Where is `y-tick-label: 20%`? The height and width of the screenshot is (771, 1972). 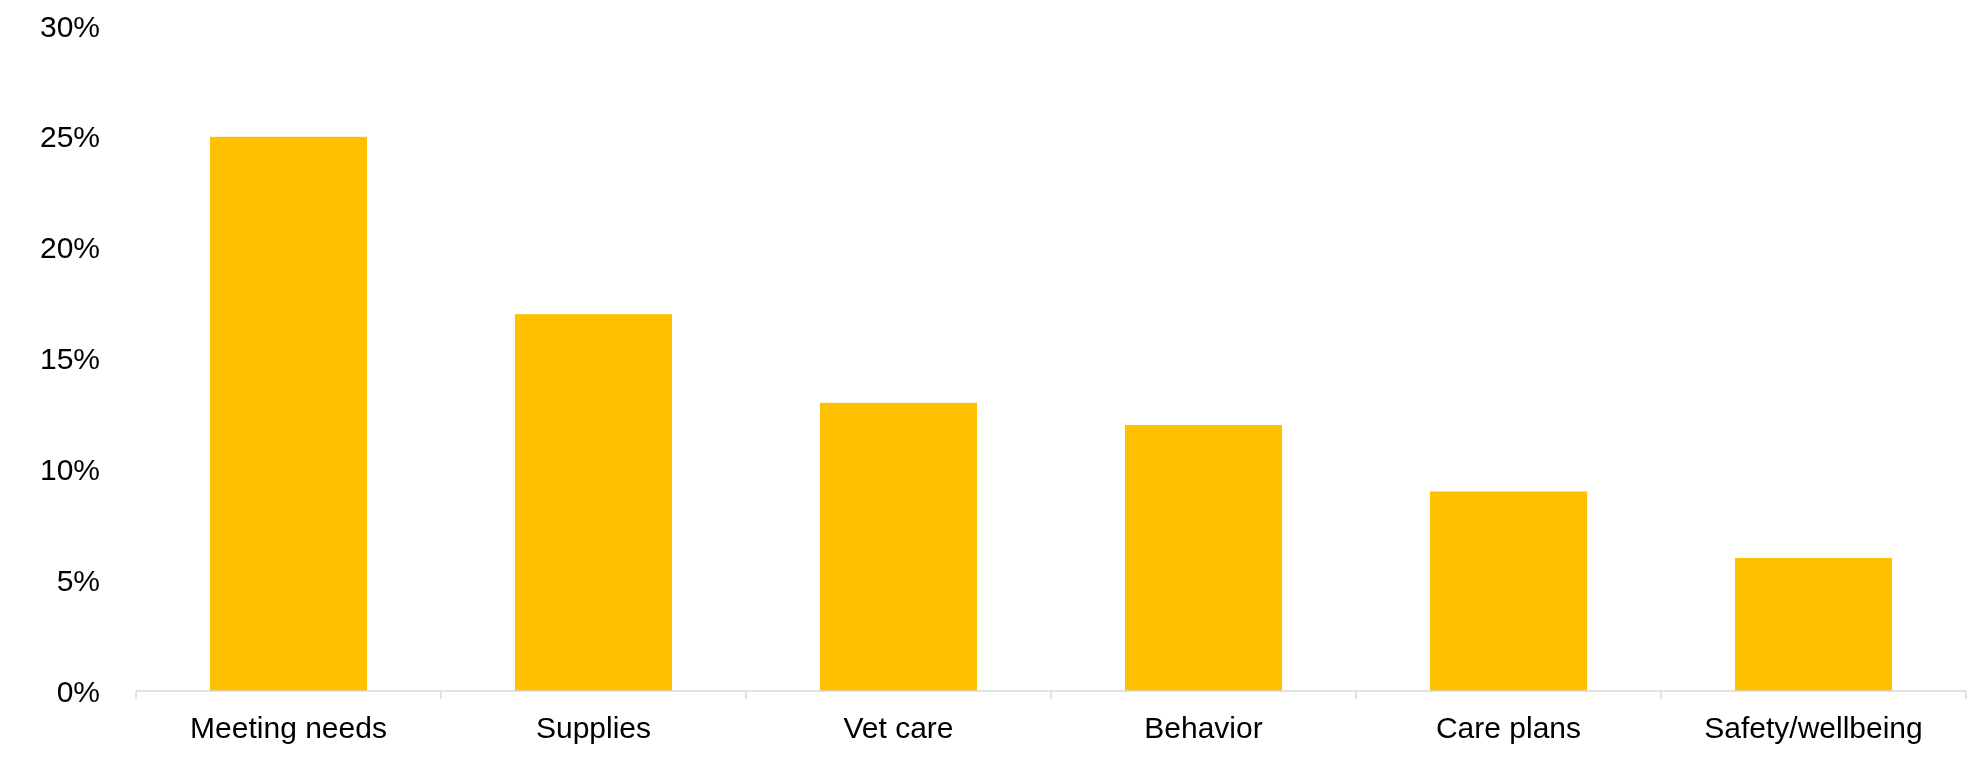 y-tick-label: 20% is located at coordinates (69, 248).